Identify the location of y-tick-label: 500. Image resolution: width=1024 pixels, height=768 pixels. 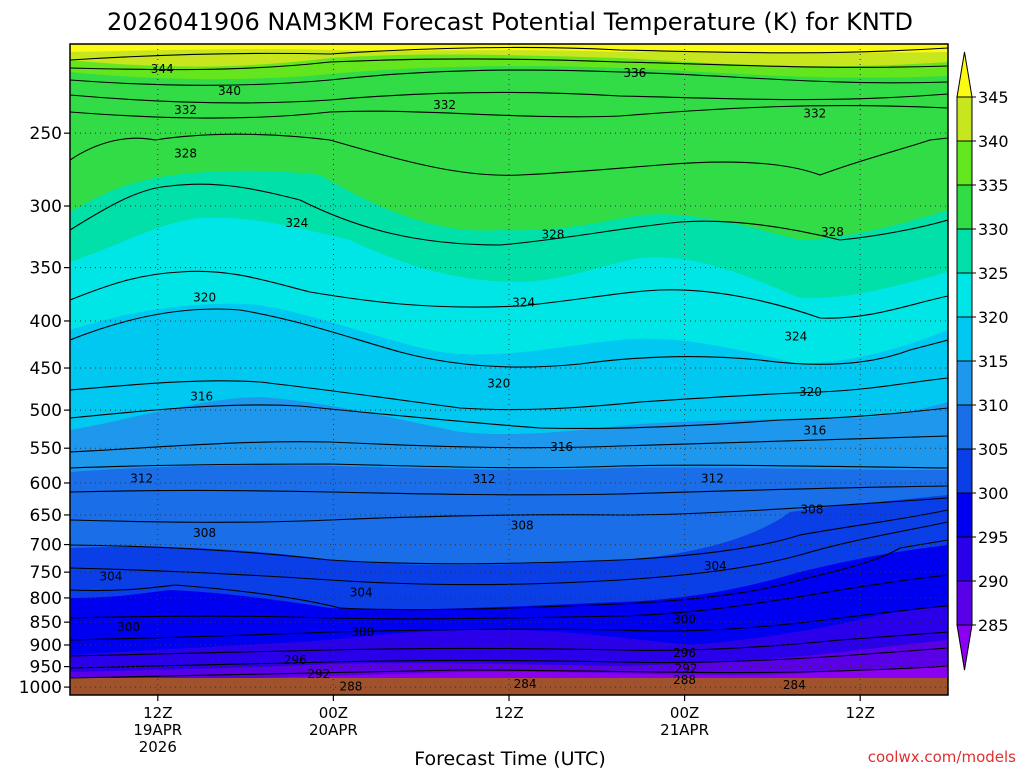
(46, 411).